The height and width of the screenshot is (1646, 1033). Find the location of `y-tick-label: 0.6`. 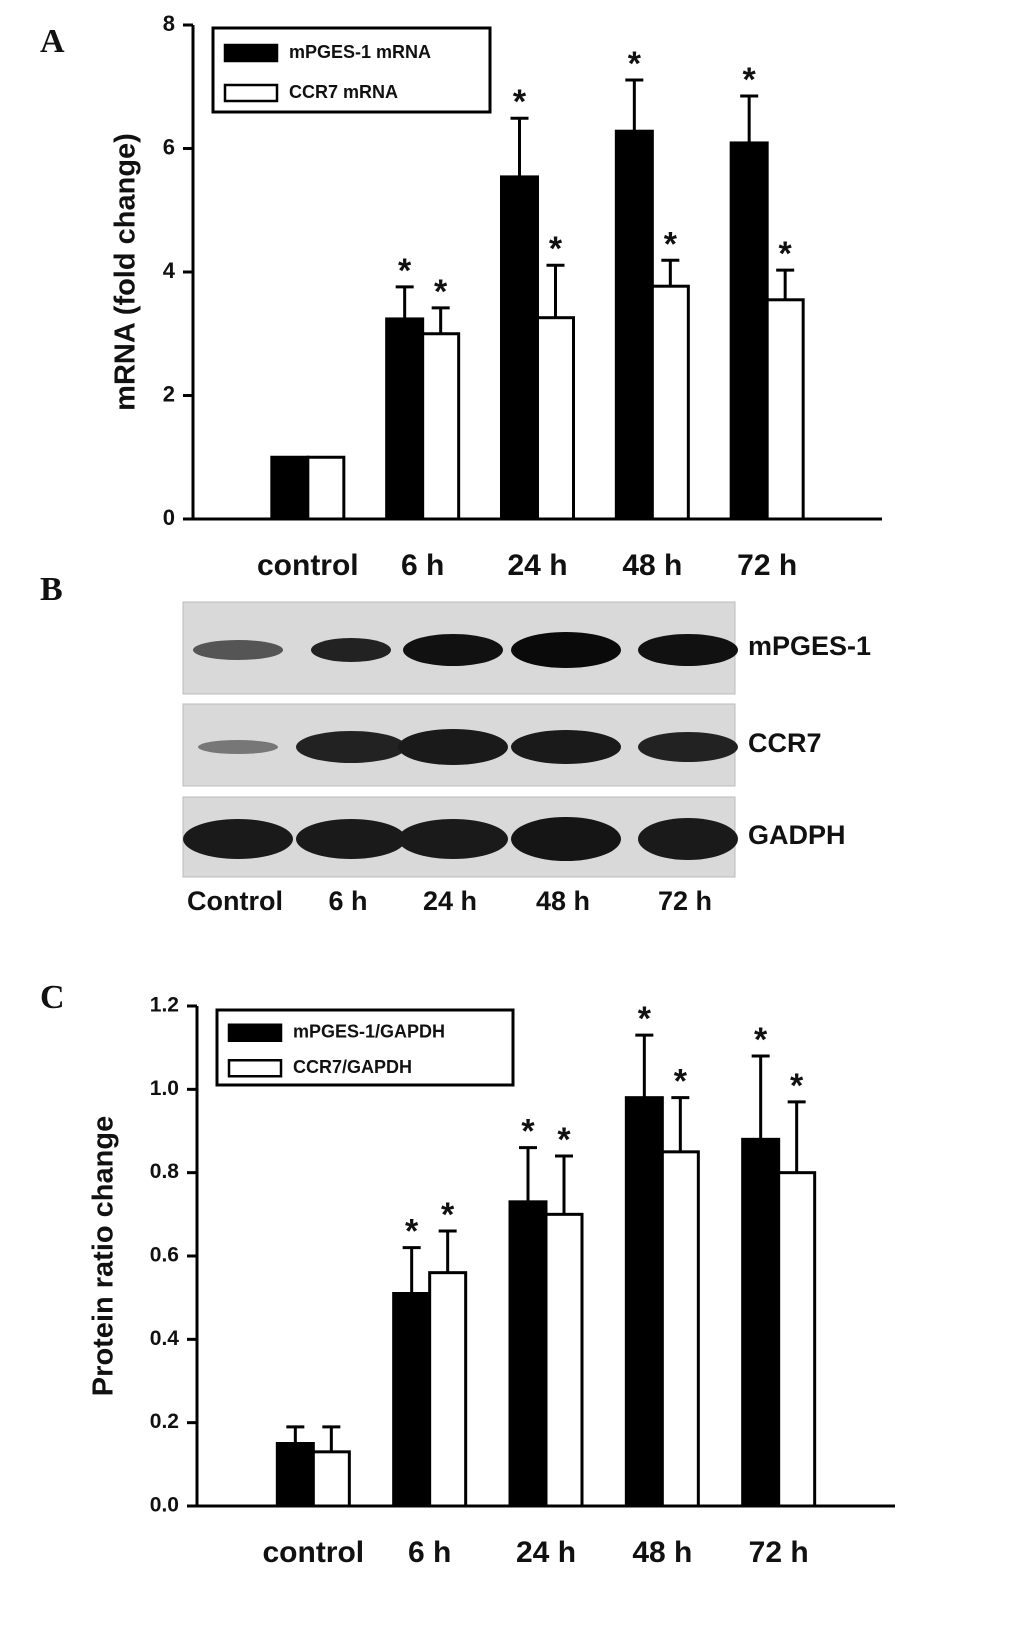

y-tick-label: 0.6 is located at coordinates (164, 1255).